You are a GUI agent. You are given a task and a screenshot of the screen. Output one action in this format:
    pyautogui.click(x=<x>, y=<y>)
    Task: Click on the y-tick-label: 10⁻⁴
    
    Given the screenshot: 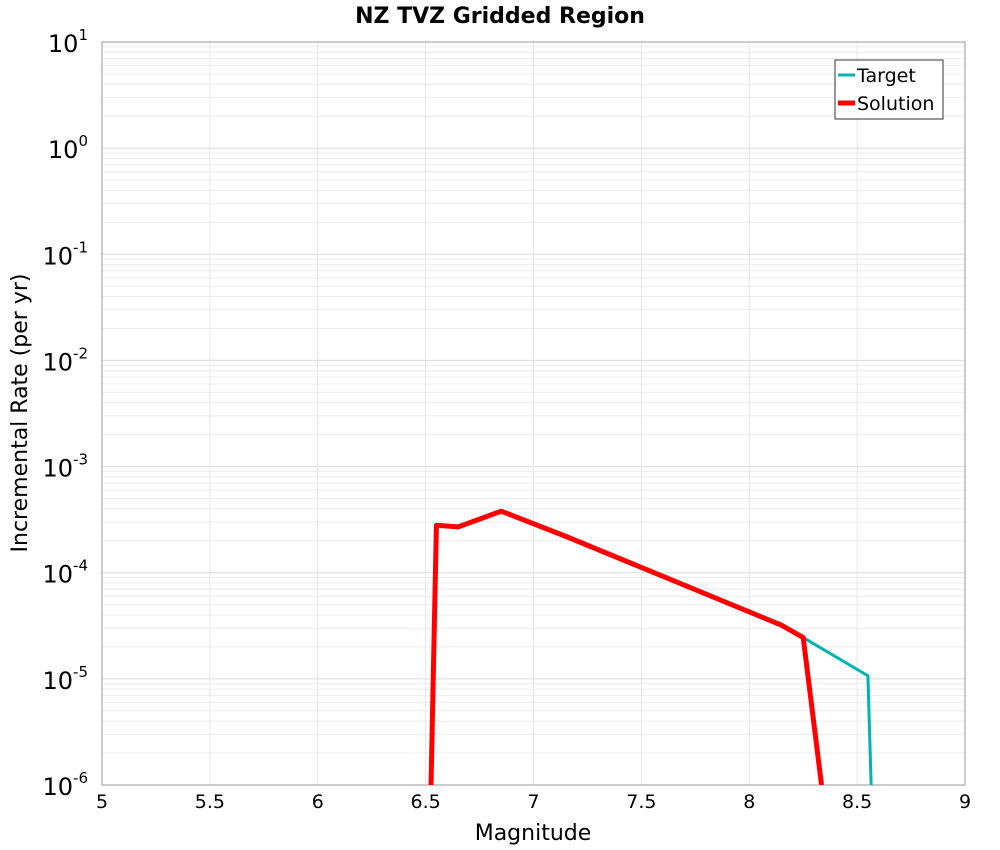 What is the action you would take?
    pyautogui.click(x=65, y=573)
    